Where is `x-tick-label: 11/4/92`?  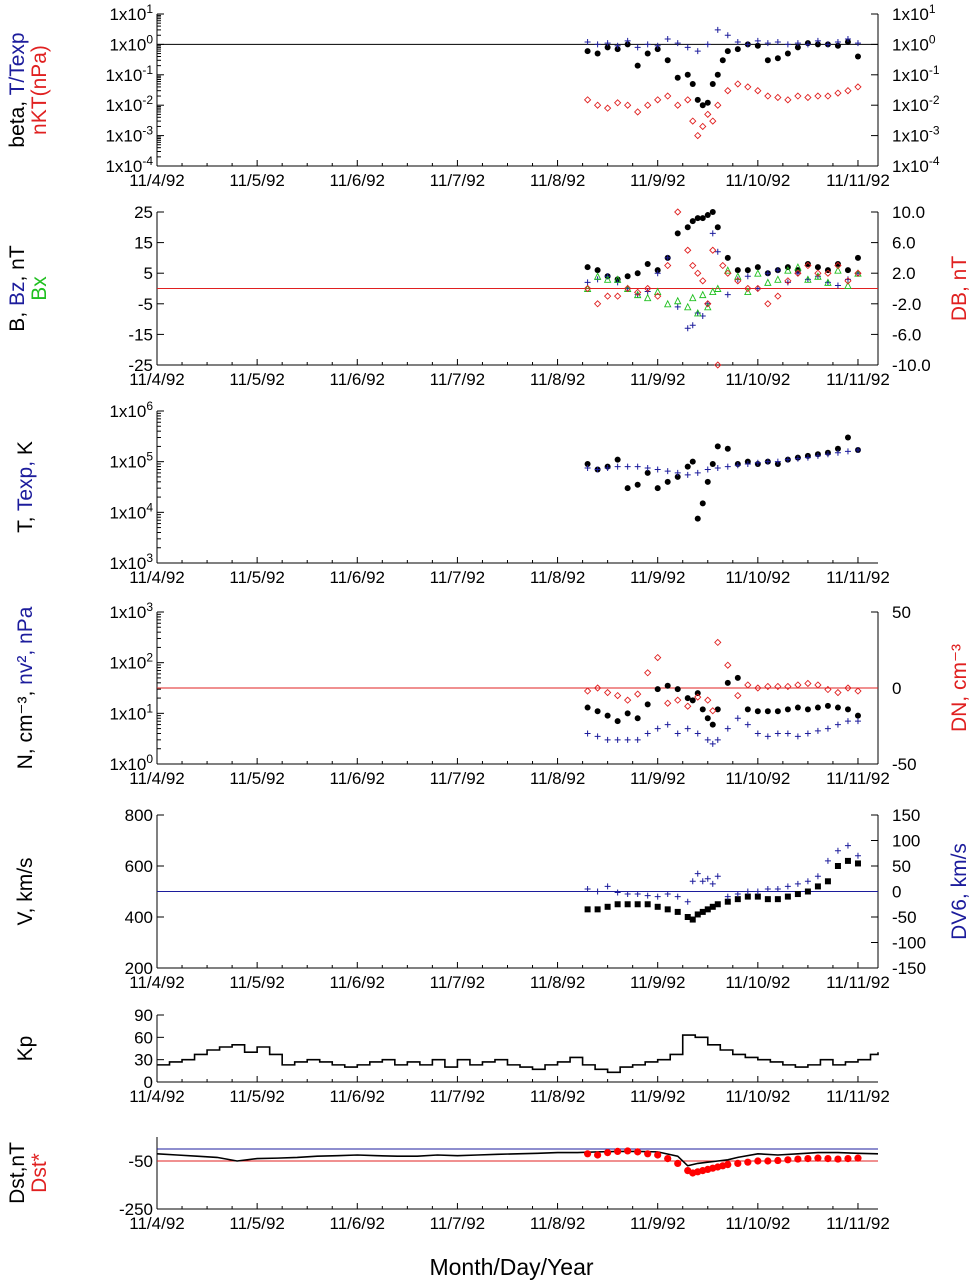
x-tick-label: 11/4/92 is located at coordinates (156, 1223).